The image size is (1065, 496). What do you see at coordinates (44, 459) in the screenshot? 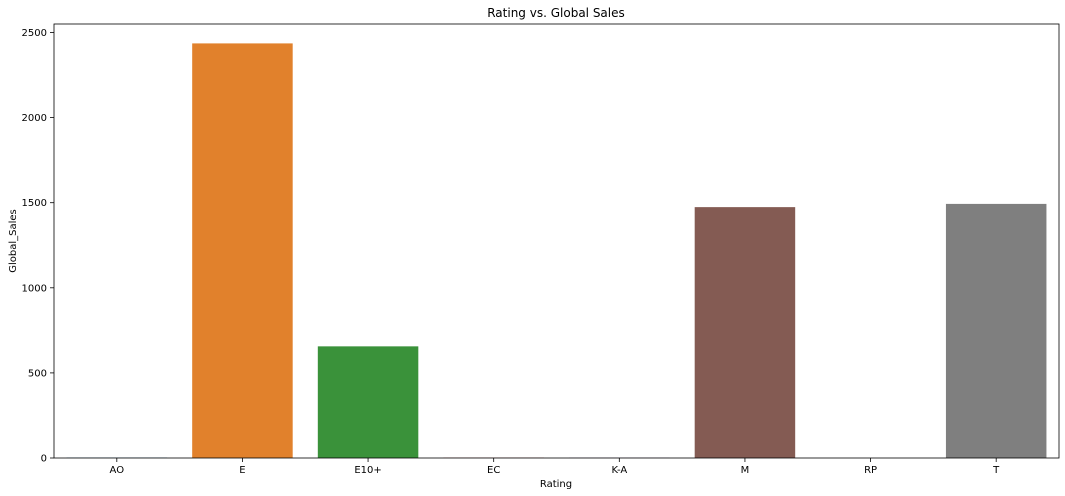
I see `y-tick-label: 0` at bounding box center [44, 459].